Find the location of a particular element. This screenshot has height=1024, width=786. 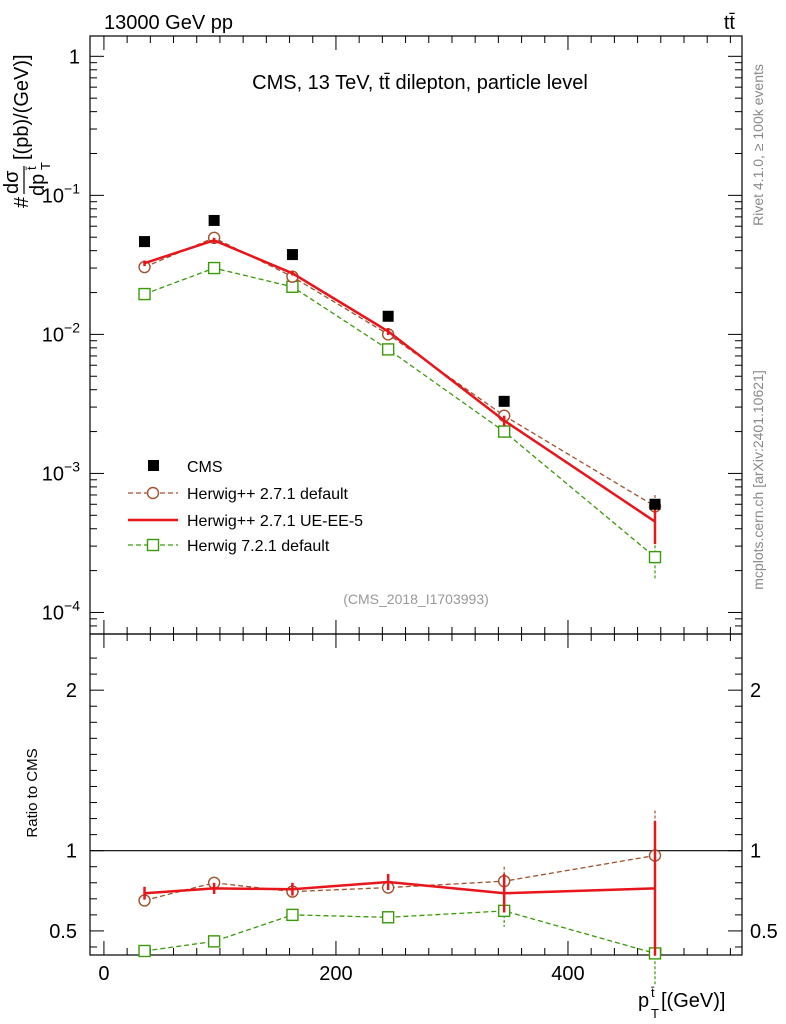

energy-label: 13000 GeV pp is located at coordinates (168, 23).